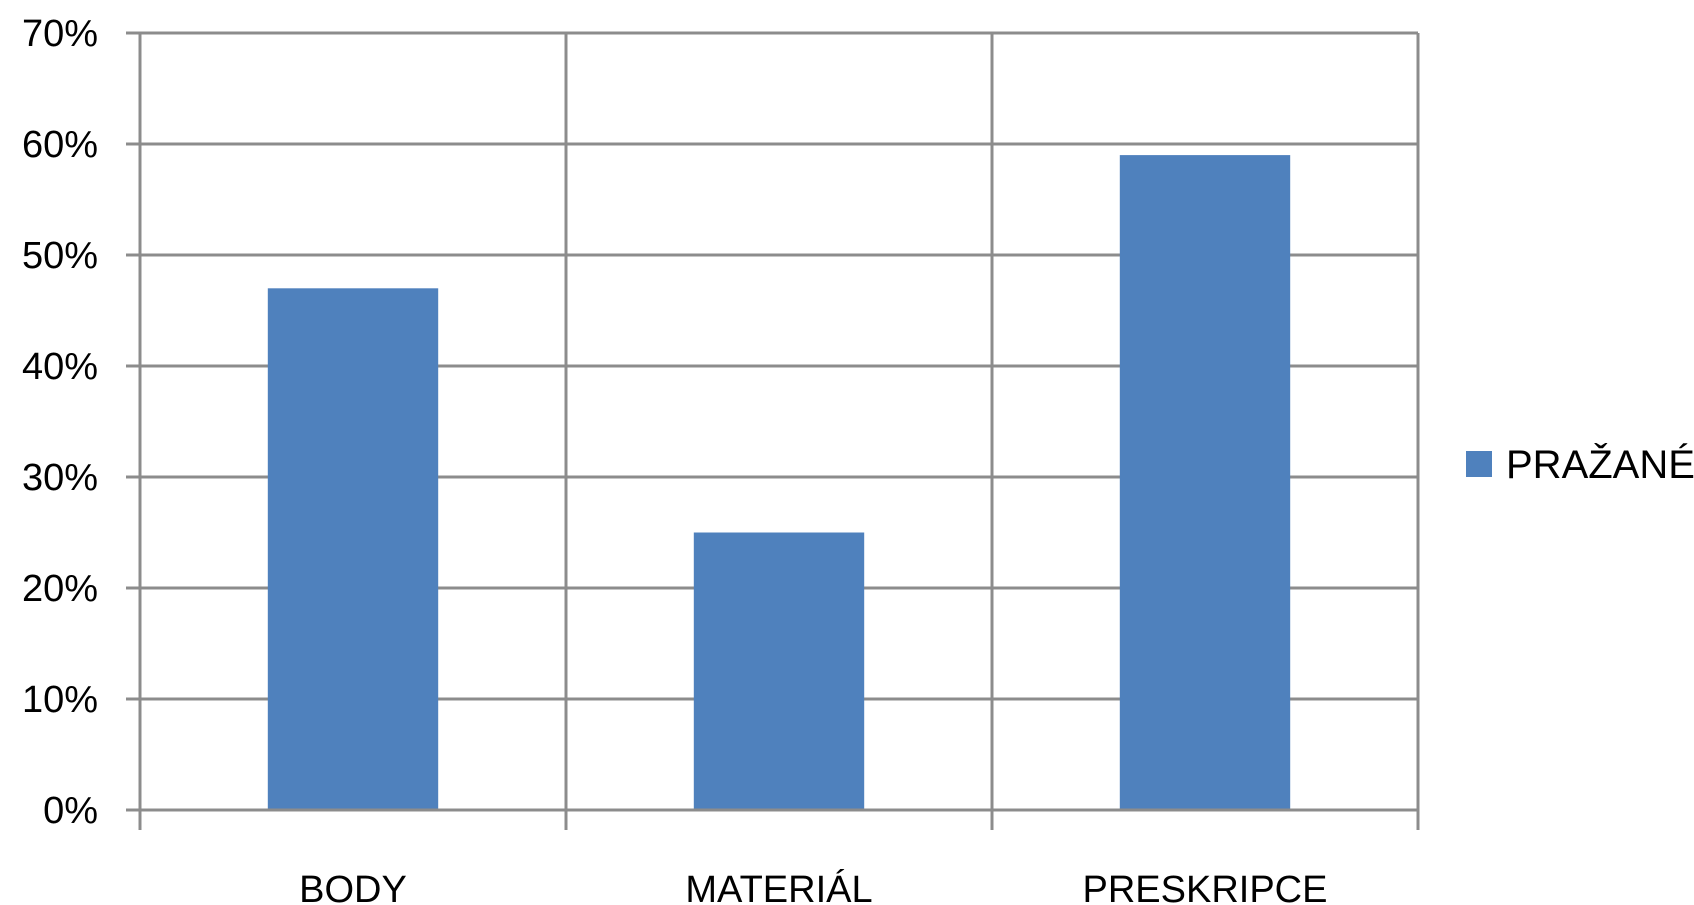  I want to click on y-tick-label: 20%, so click(60, 589).